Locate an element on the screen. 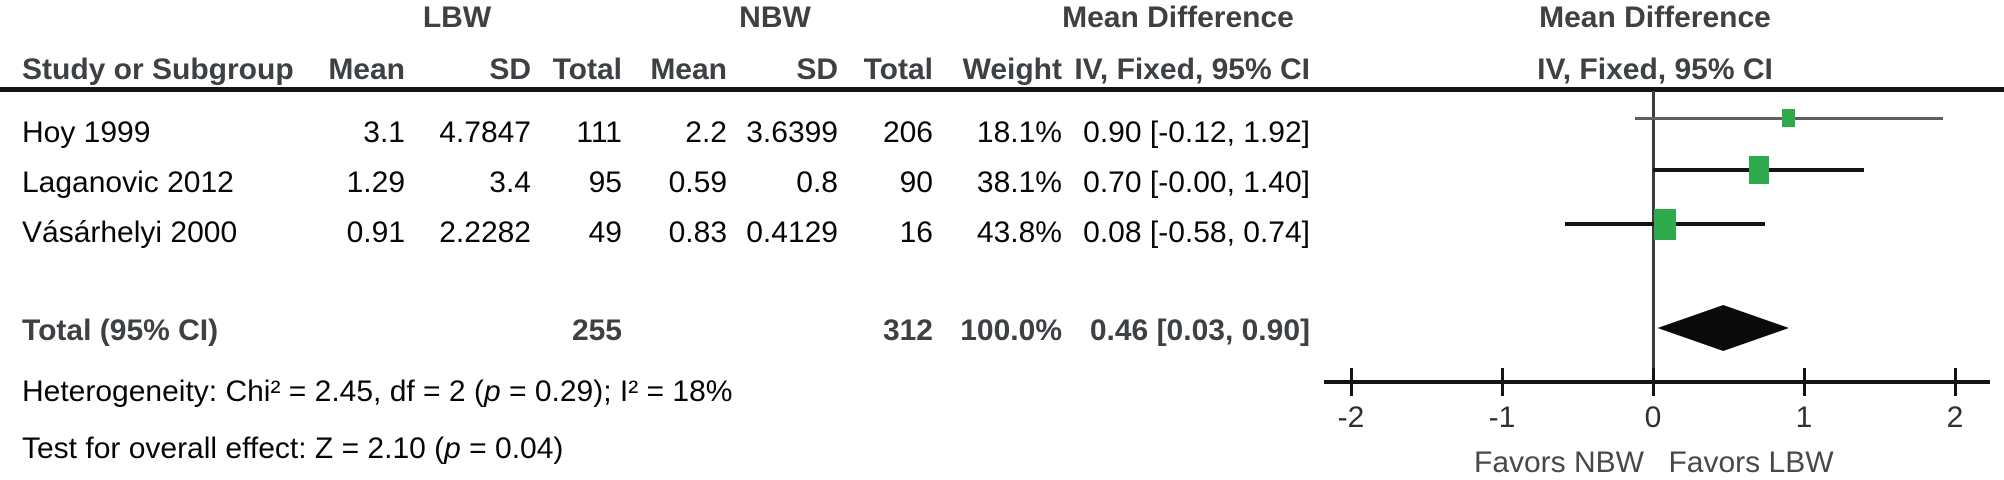 This screenshot has width=2004, height=480. overall-effect-text-tail: = 0.04) is located at coordinates (512, 448).